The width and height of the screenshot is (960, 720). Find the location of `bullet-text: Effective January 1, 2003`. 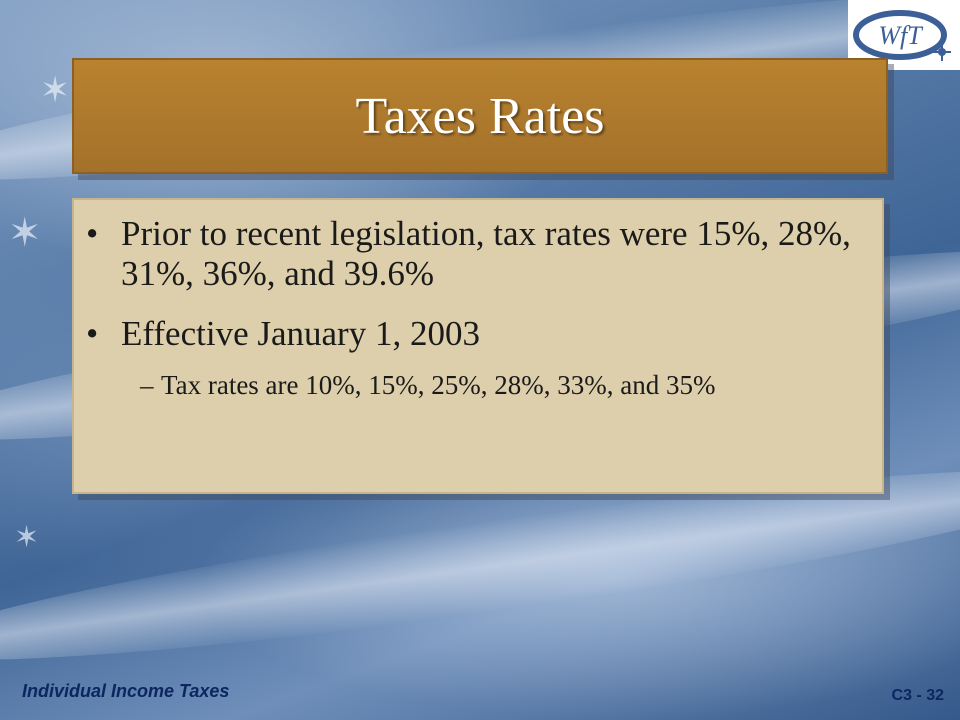

bullet-text: Effective January 1, 2003 is located at coordinates (300, 333).